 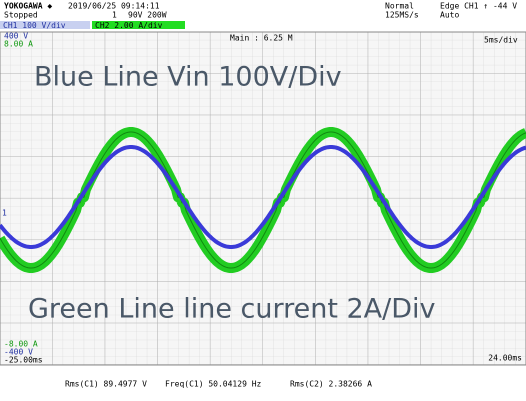 What do you see at coordinates (23, 360) in the screenshot?
I see `t-start: -25.00ms` at bounding box center [23, 360].